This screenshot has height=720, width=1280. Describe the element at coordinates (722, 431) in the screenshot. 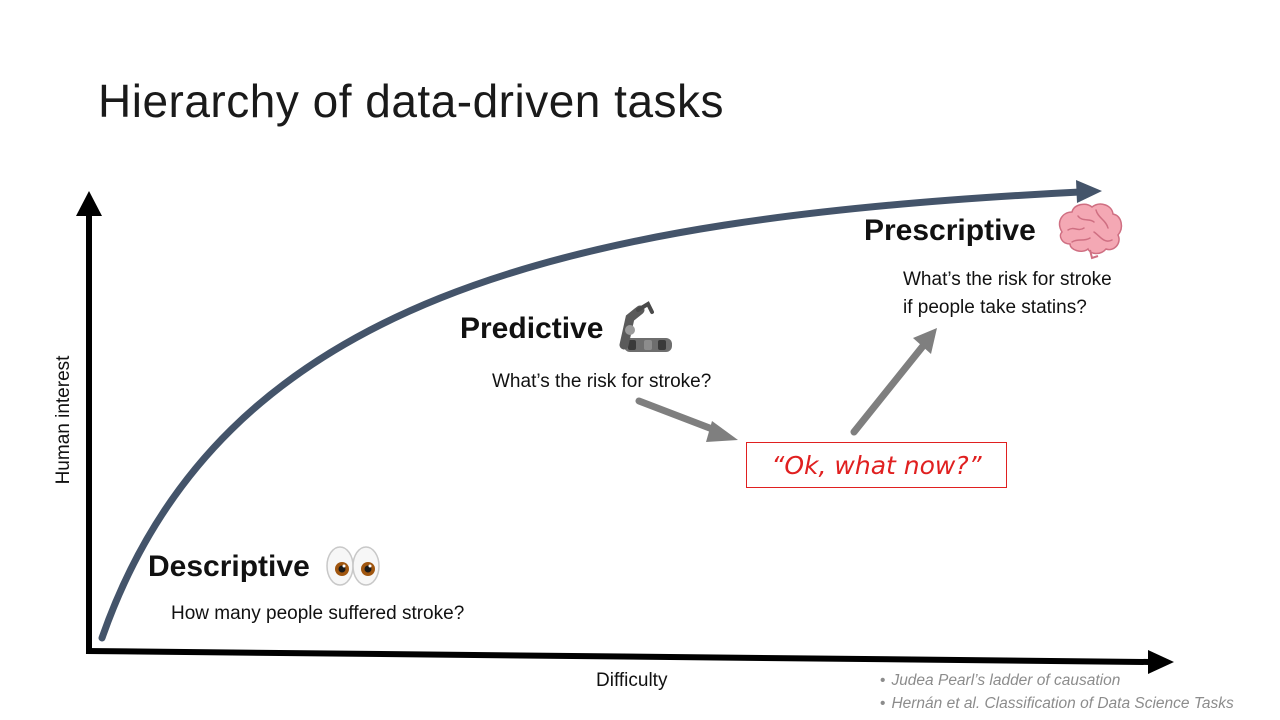

I see `flow-arrow-to-callout-head` at that location.